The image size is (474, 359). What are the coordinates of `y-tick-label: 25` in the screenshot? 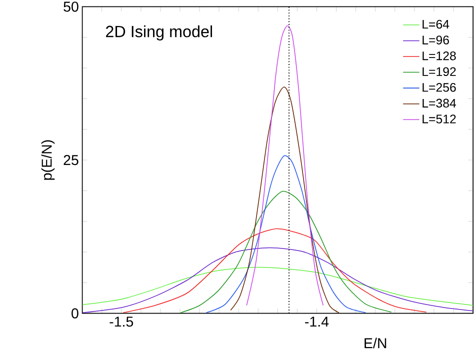 It's located at (71, 159).